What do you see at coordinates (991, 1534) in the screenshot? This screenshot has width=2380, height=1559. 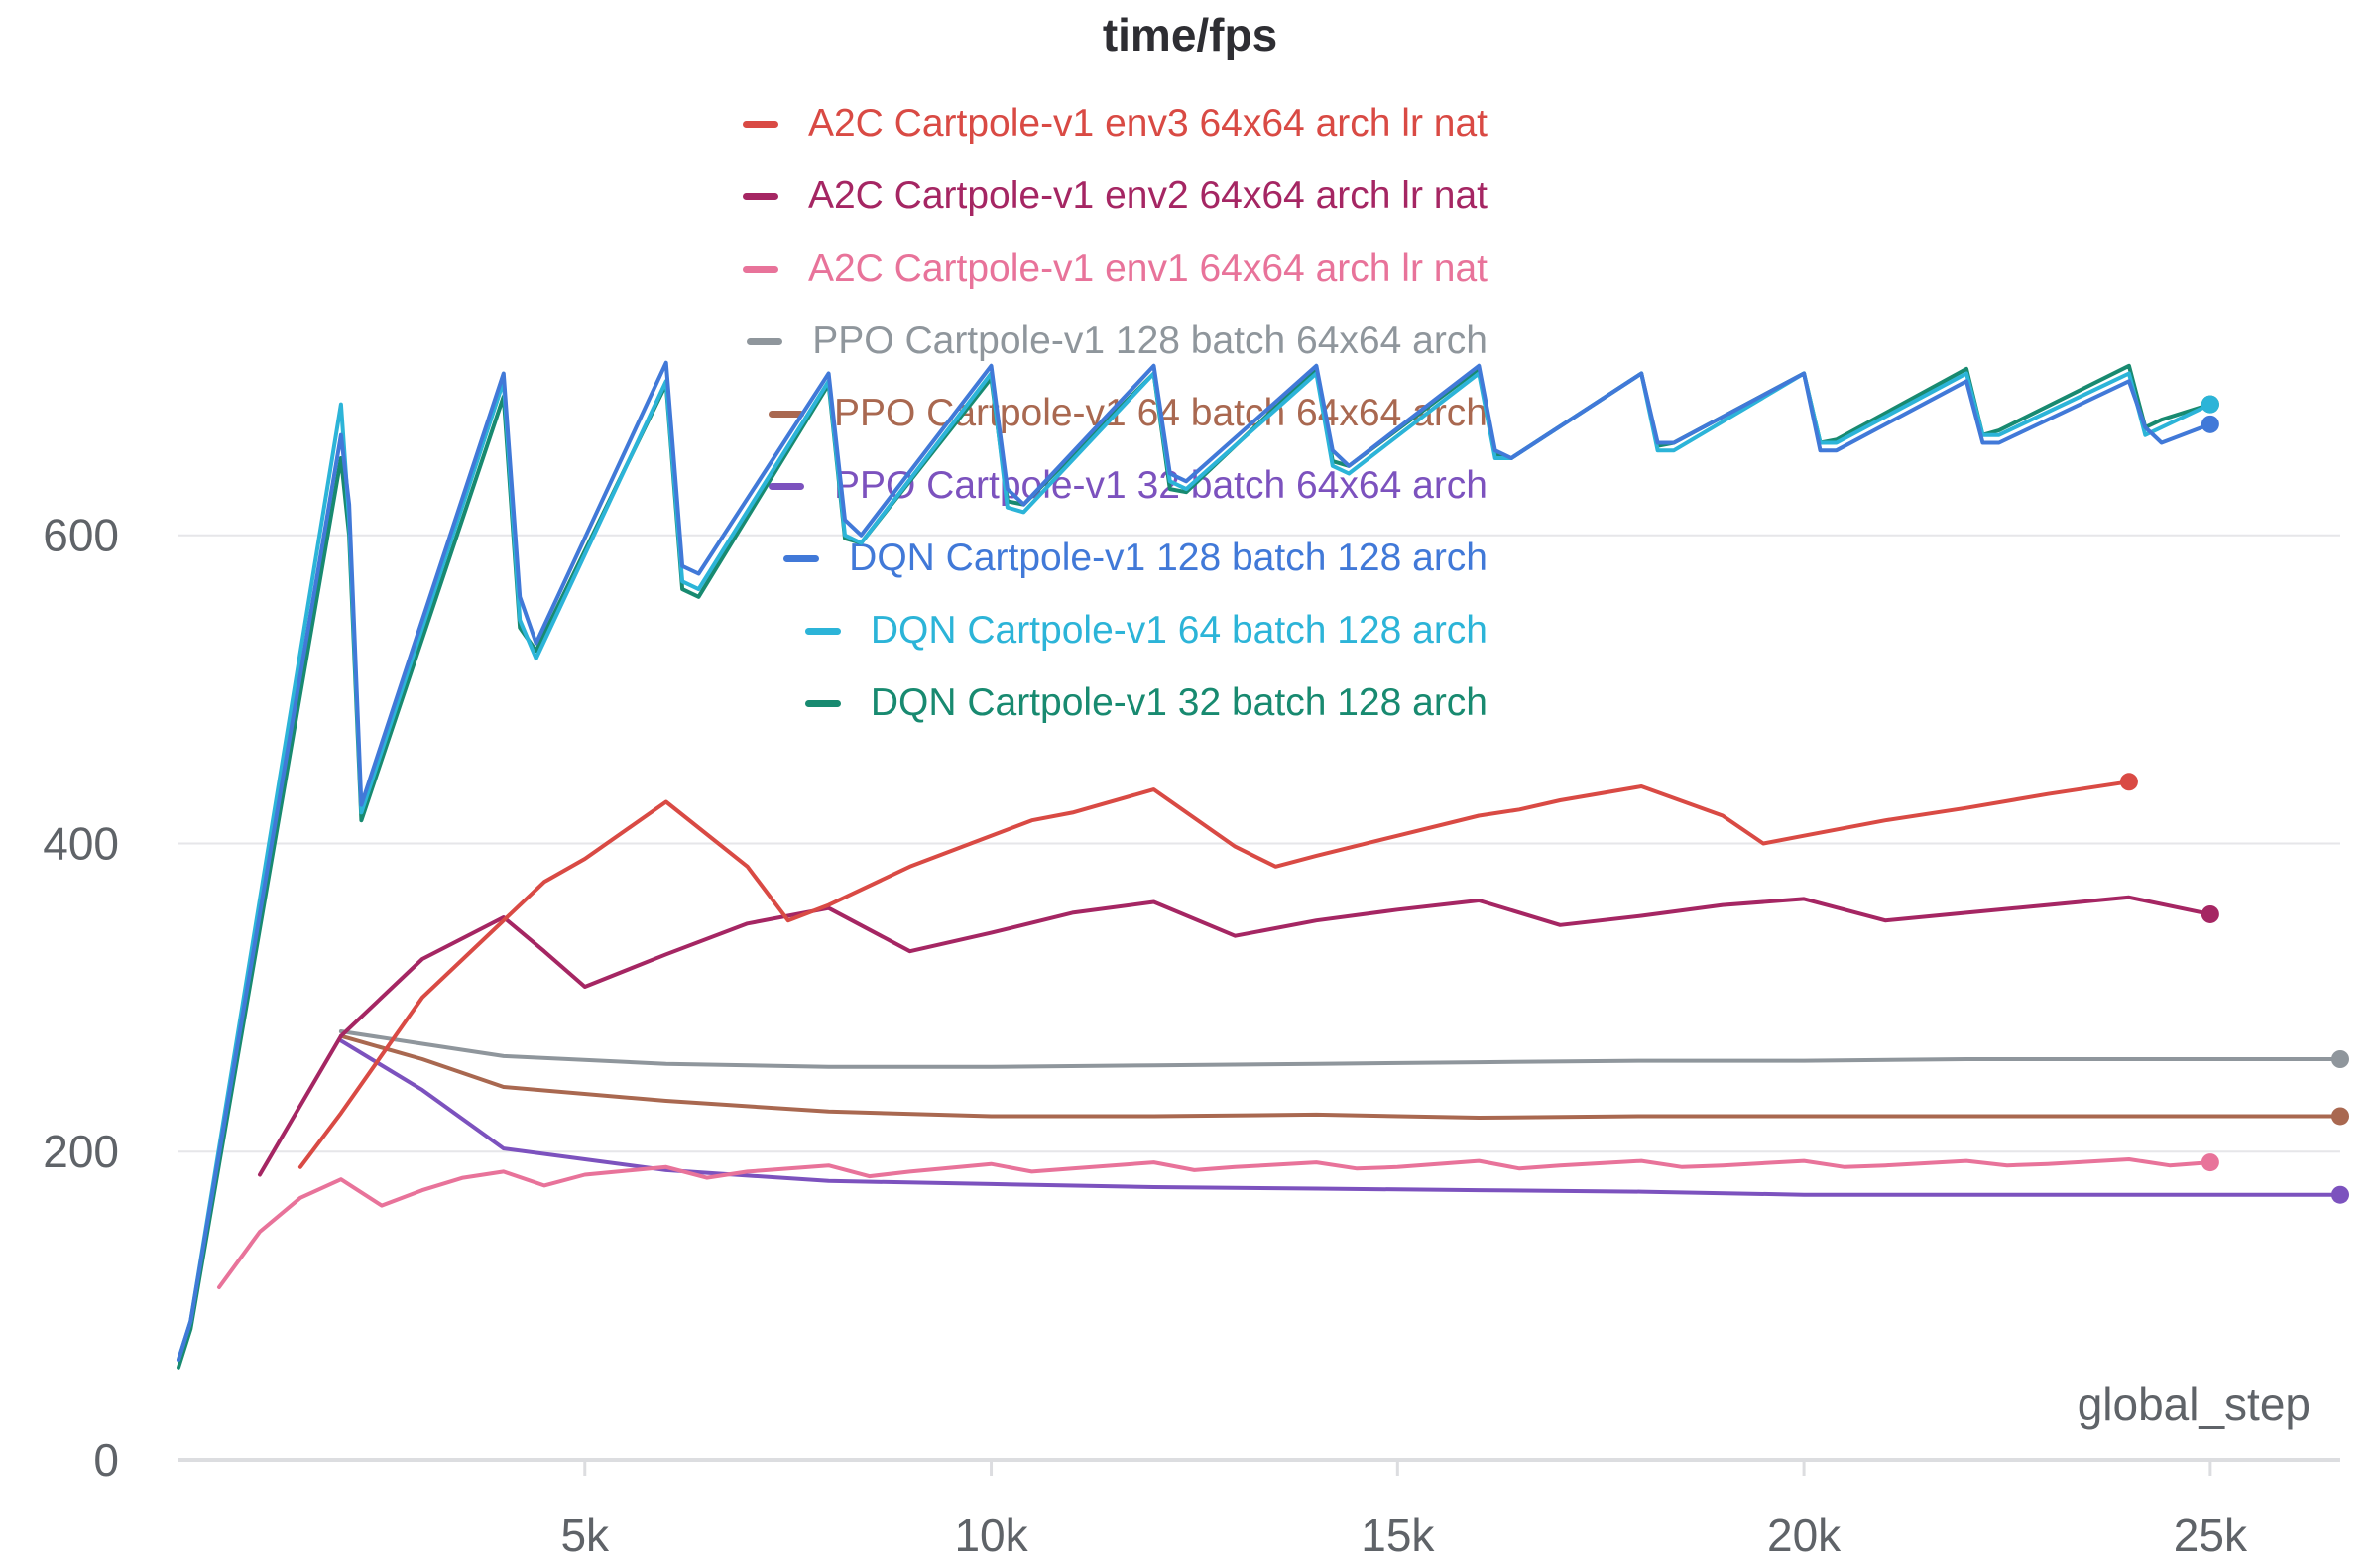 I see `x-tick-label: 10k` at bounding box center [991, 1534].